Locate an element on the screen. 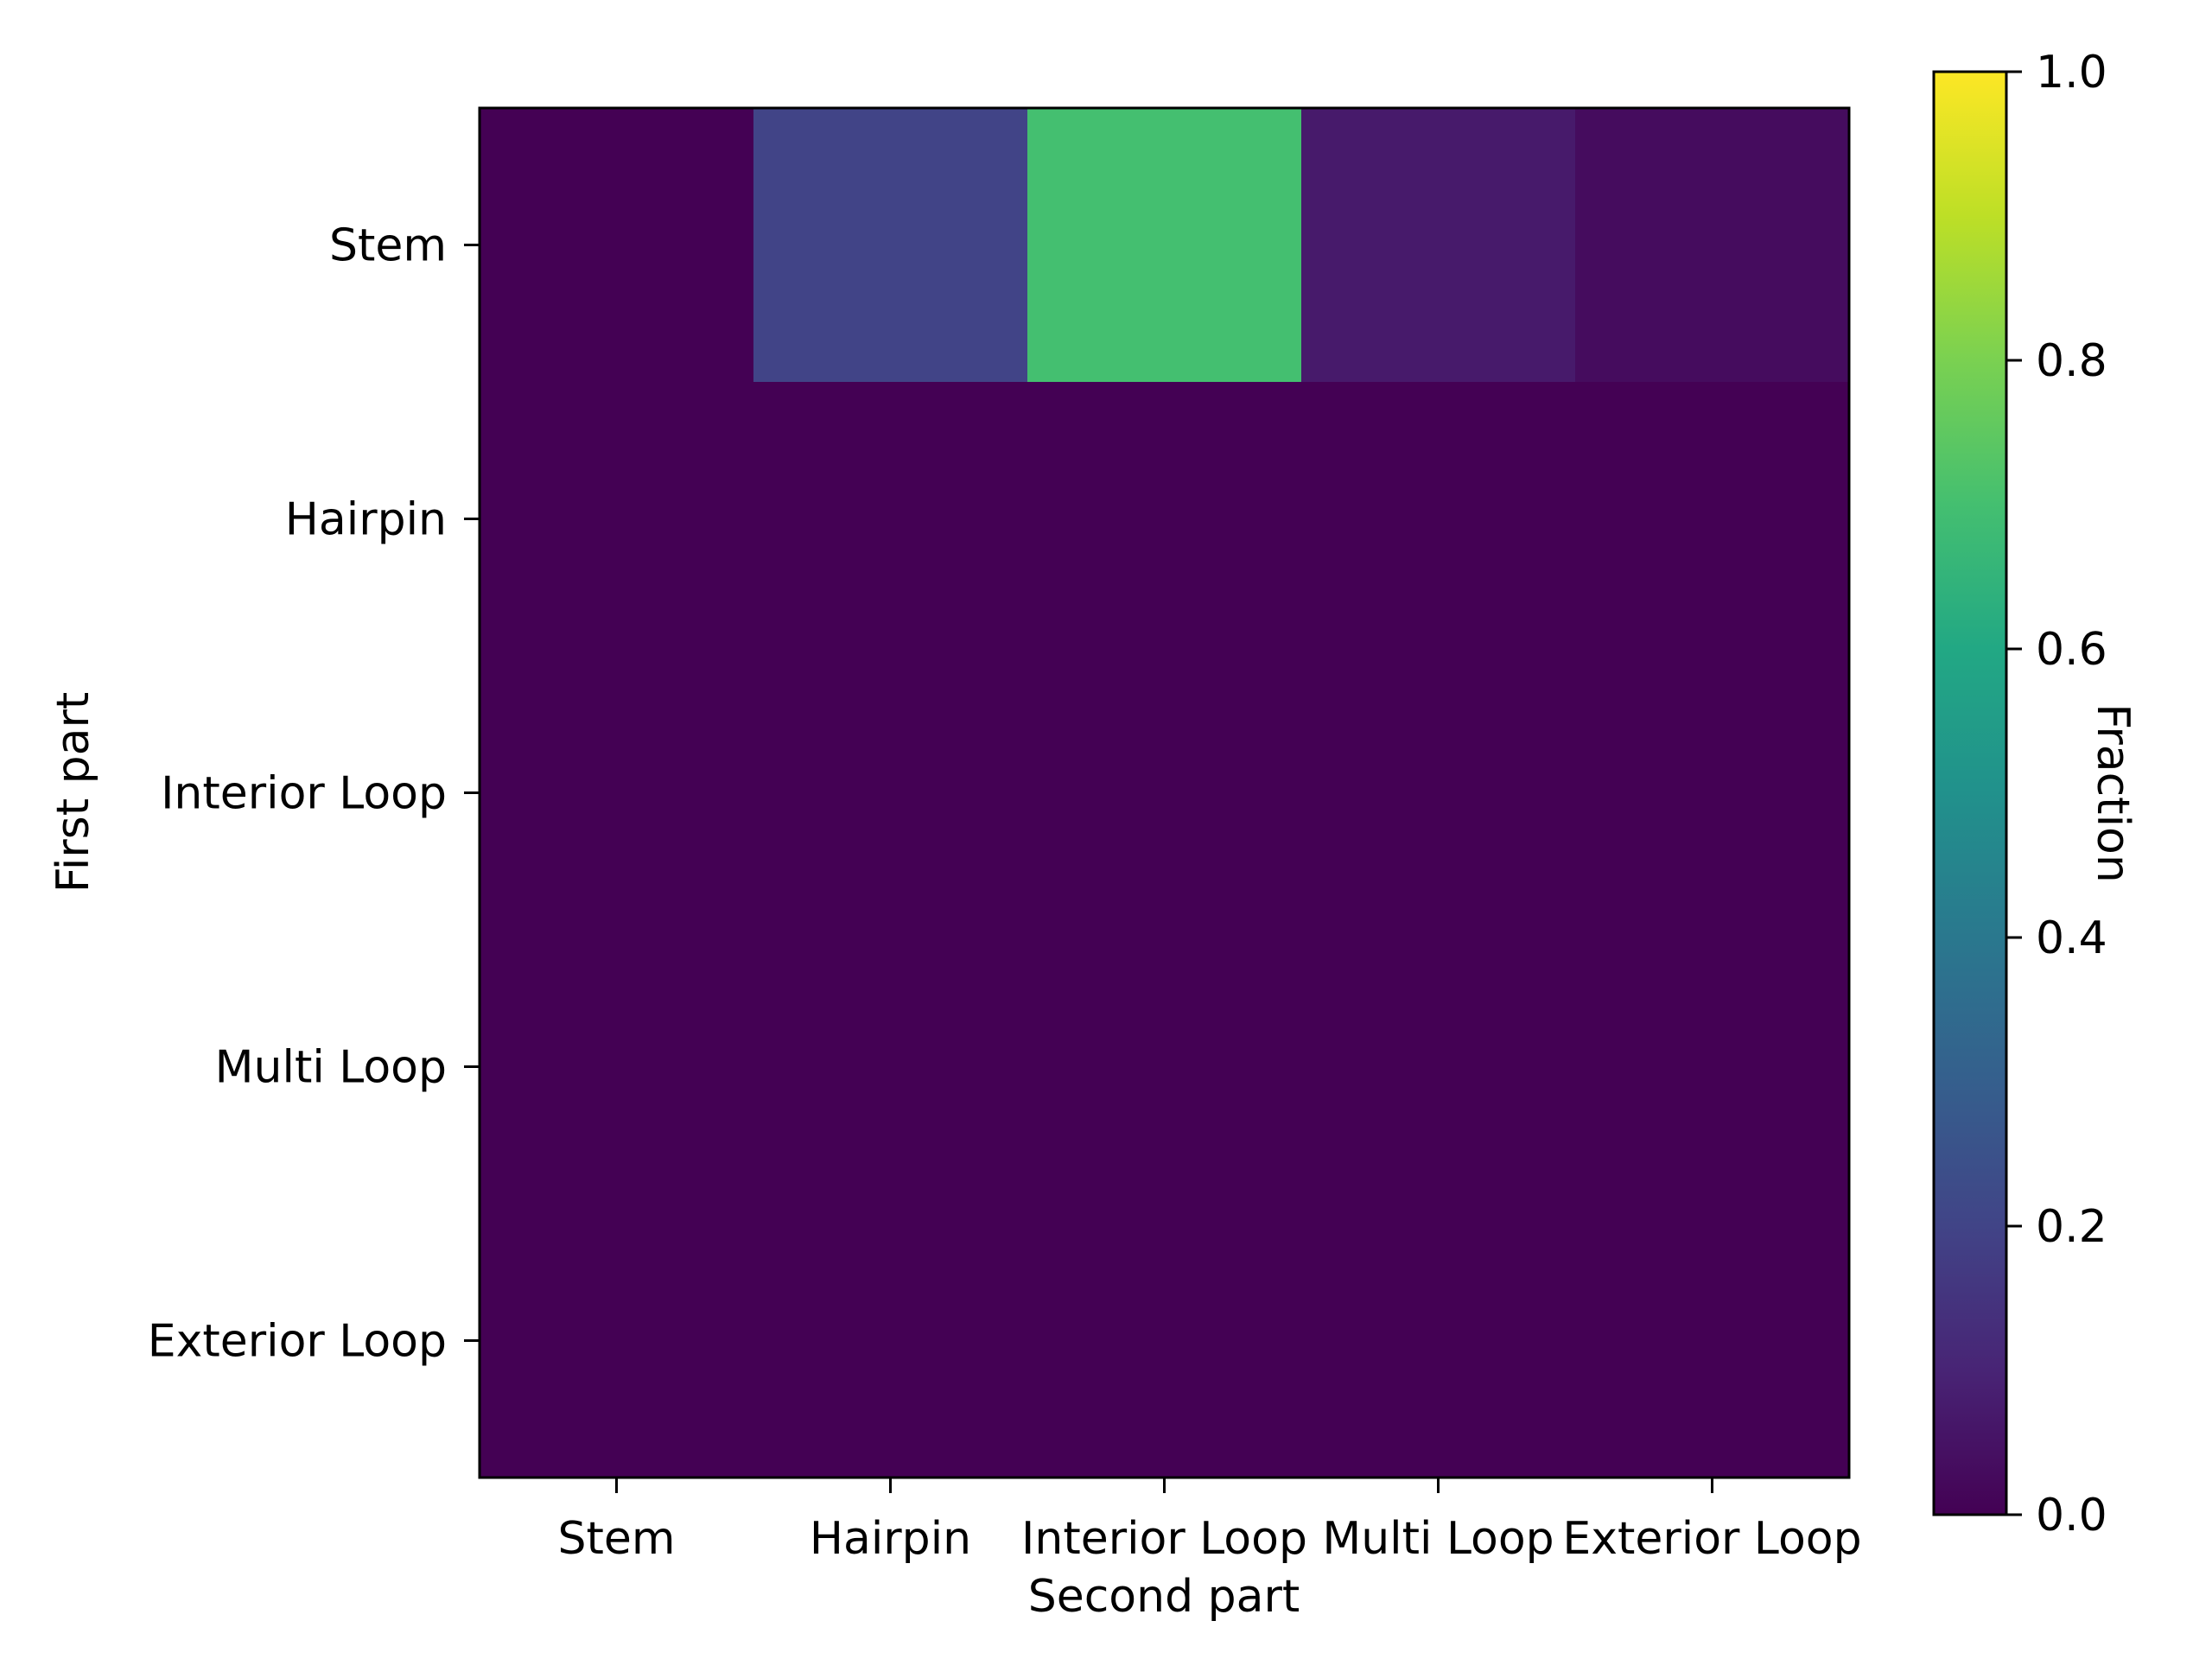 The image size is (2212, 1659). y-tick-label: Multi Loop is located at coordinates (331, 1068).